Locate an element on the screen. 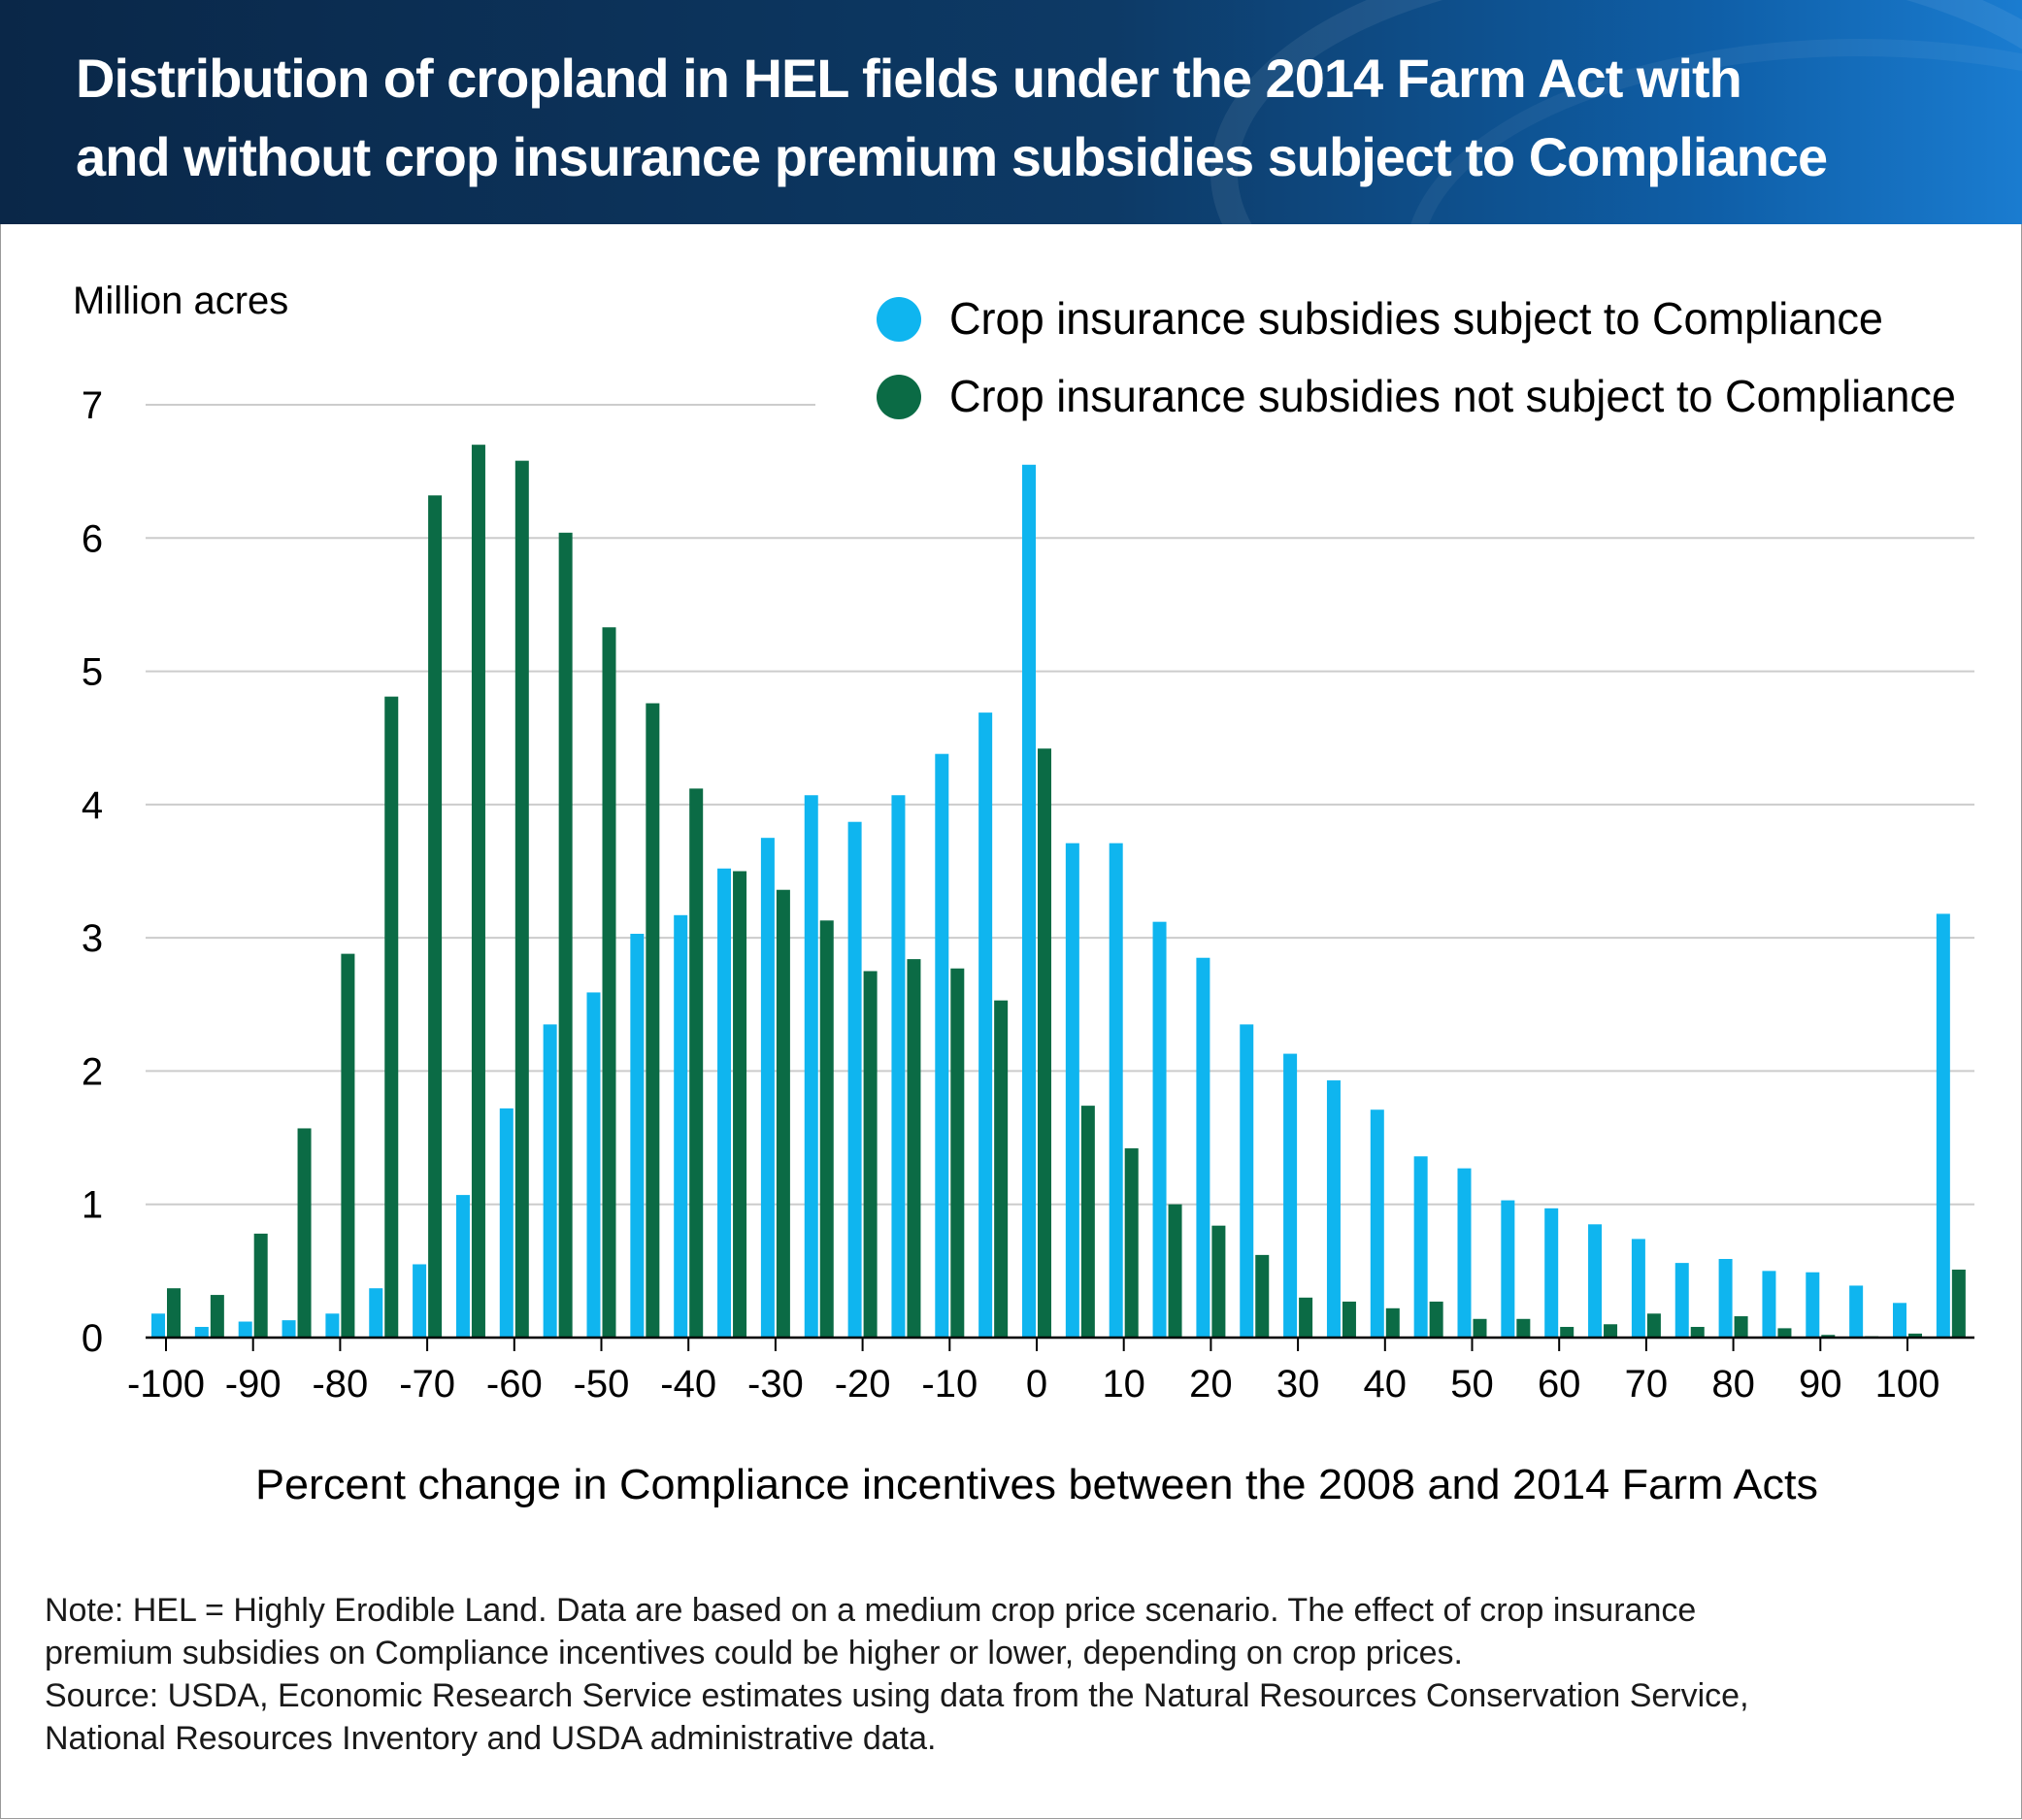  x-tick-label: 30 is located at coordinates (1298, 1384).